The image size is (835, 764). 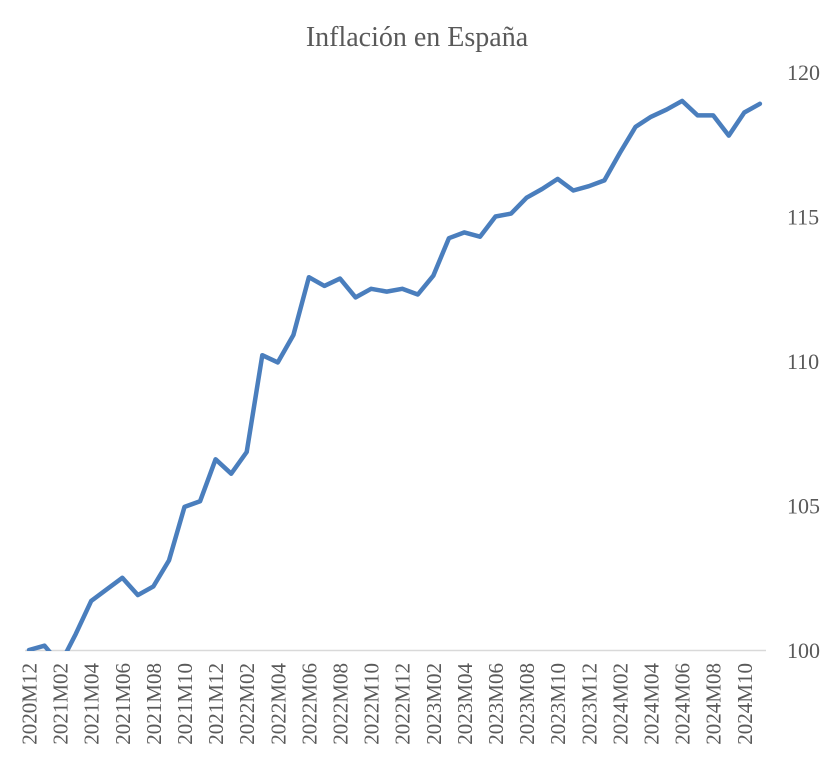 I want to click on x-tick-label: 2021M10, so click(x=185, y=704).